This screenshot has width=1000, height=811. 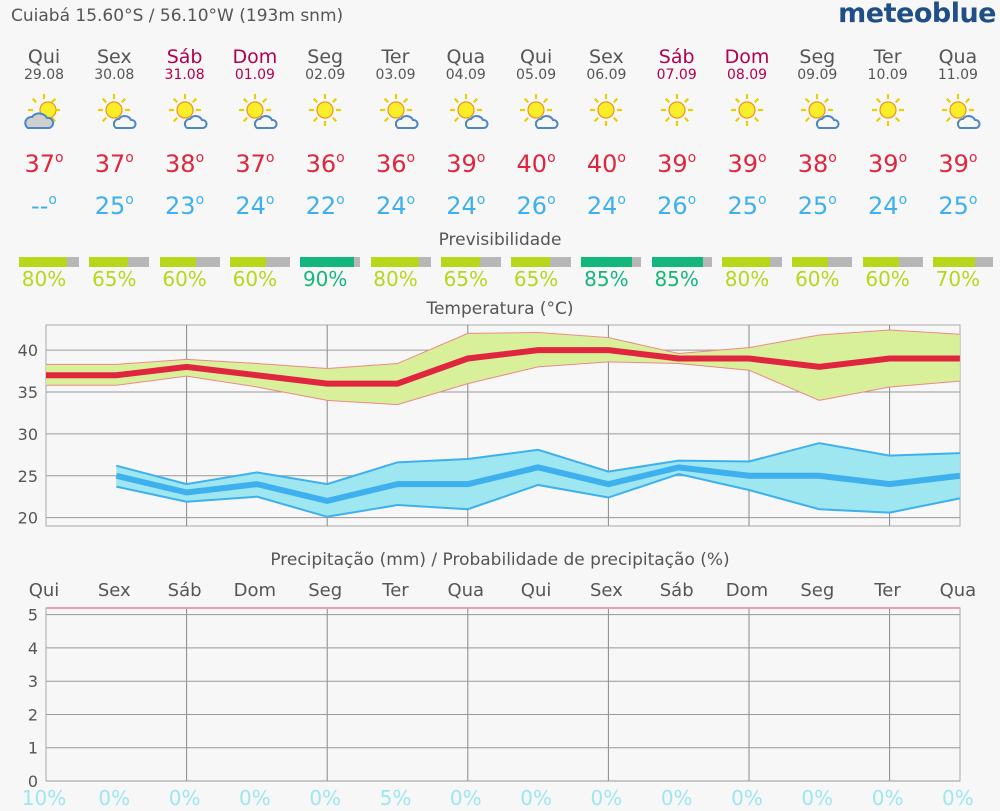 What do you see at coordinates (958, 64) in the screenshot?
I see `day-column: Qua 11.09` at bounding box center [958, 64].